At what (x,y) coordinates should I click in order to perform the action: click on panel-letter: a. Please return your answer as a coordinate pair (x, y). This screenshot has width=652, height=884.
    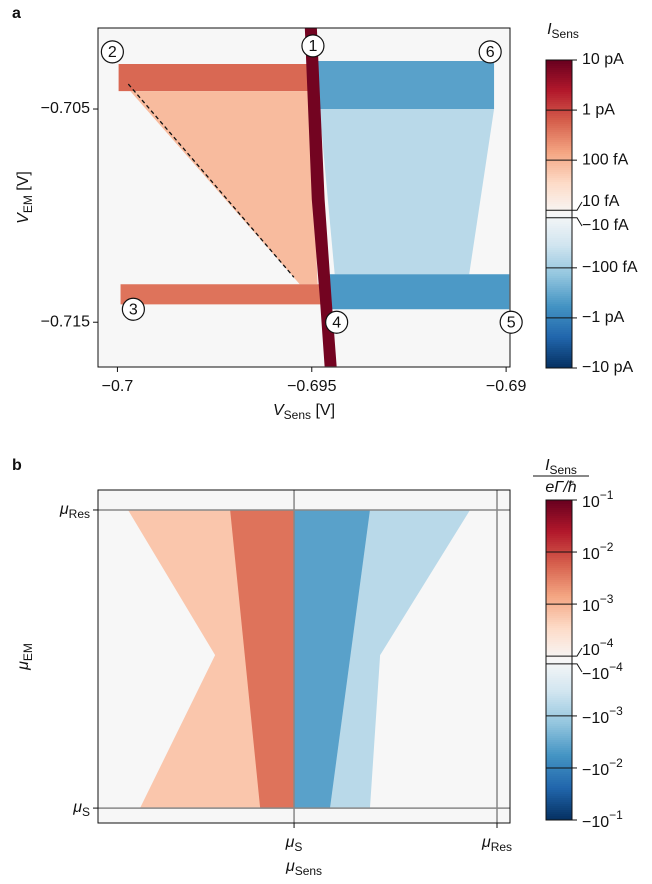
    Looking at the image, I should click on (16, 13).